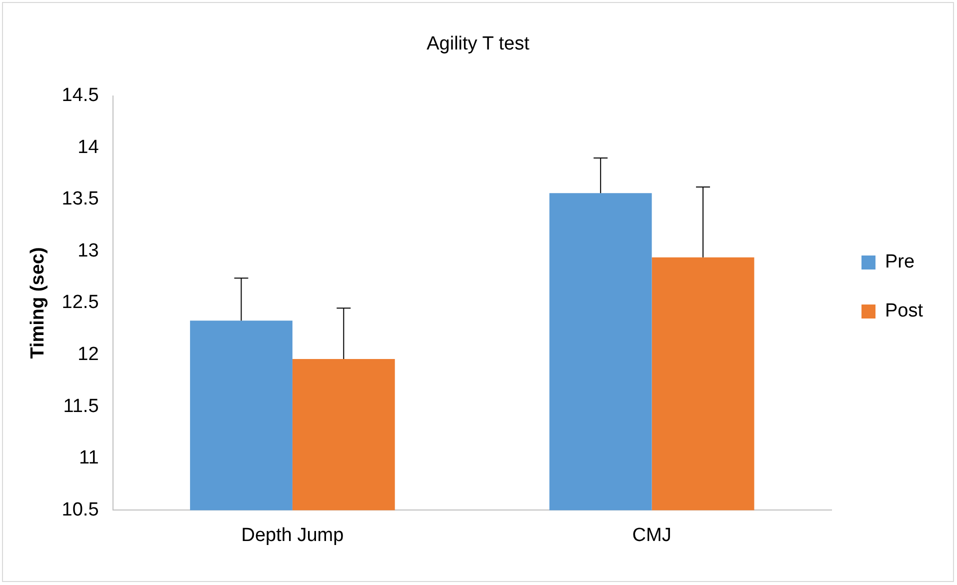 Image resolution: width=957 pixels, height=585 pixels. Describe the element at coordinates (80, 199) in the screenshot. I see `y-tick-label: 13.5` at that location.